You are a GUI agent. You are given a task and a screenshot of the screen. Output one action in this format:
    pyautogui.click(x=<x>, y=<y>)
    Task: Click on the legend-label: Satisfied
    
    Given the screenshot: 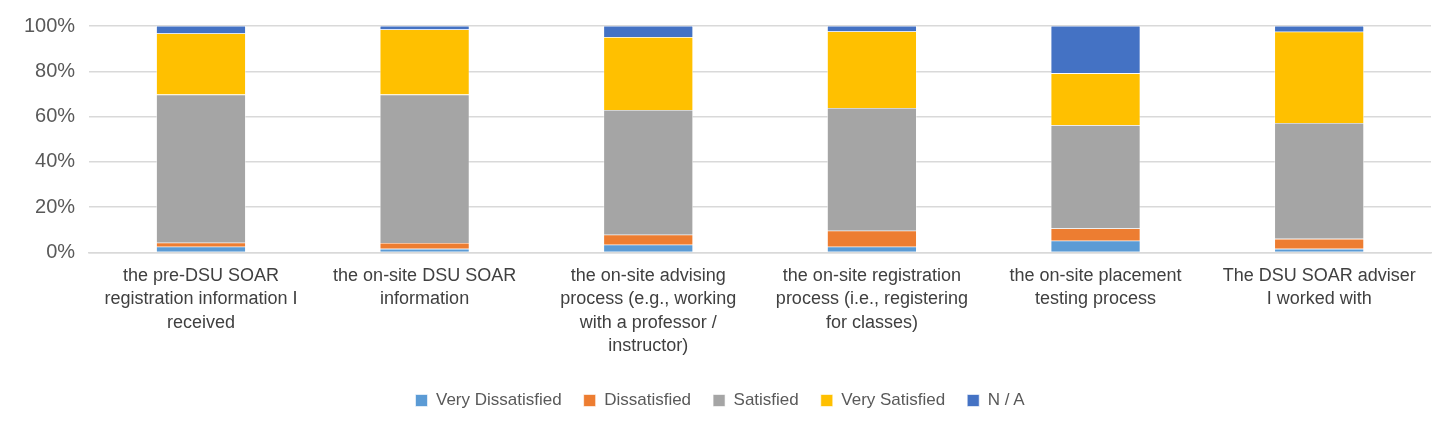 What is the action you would take?
    pyautogui.click(x=766, y=400)
    